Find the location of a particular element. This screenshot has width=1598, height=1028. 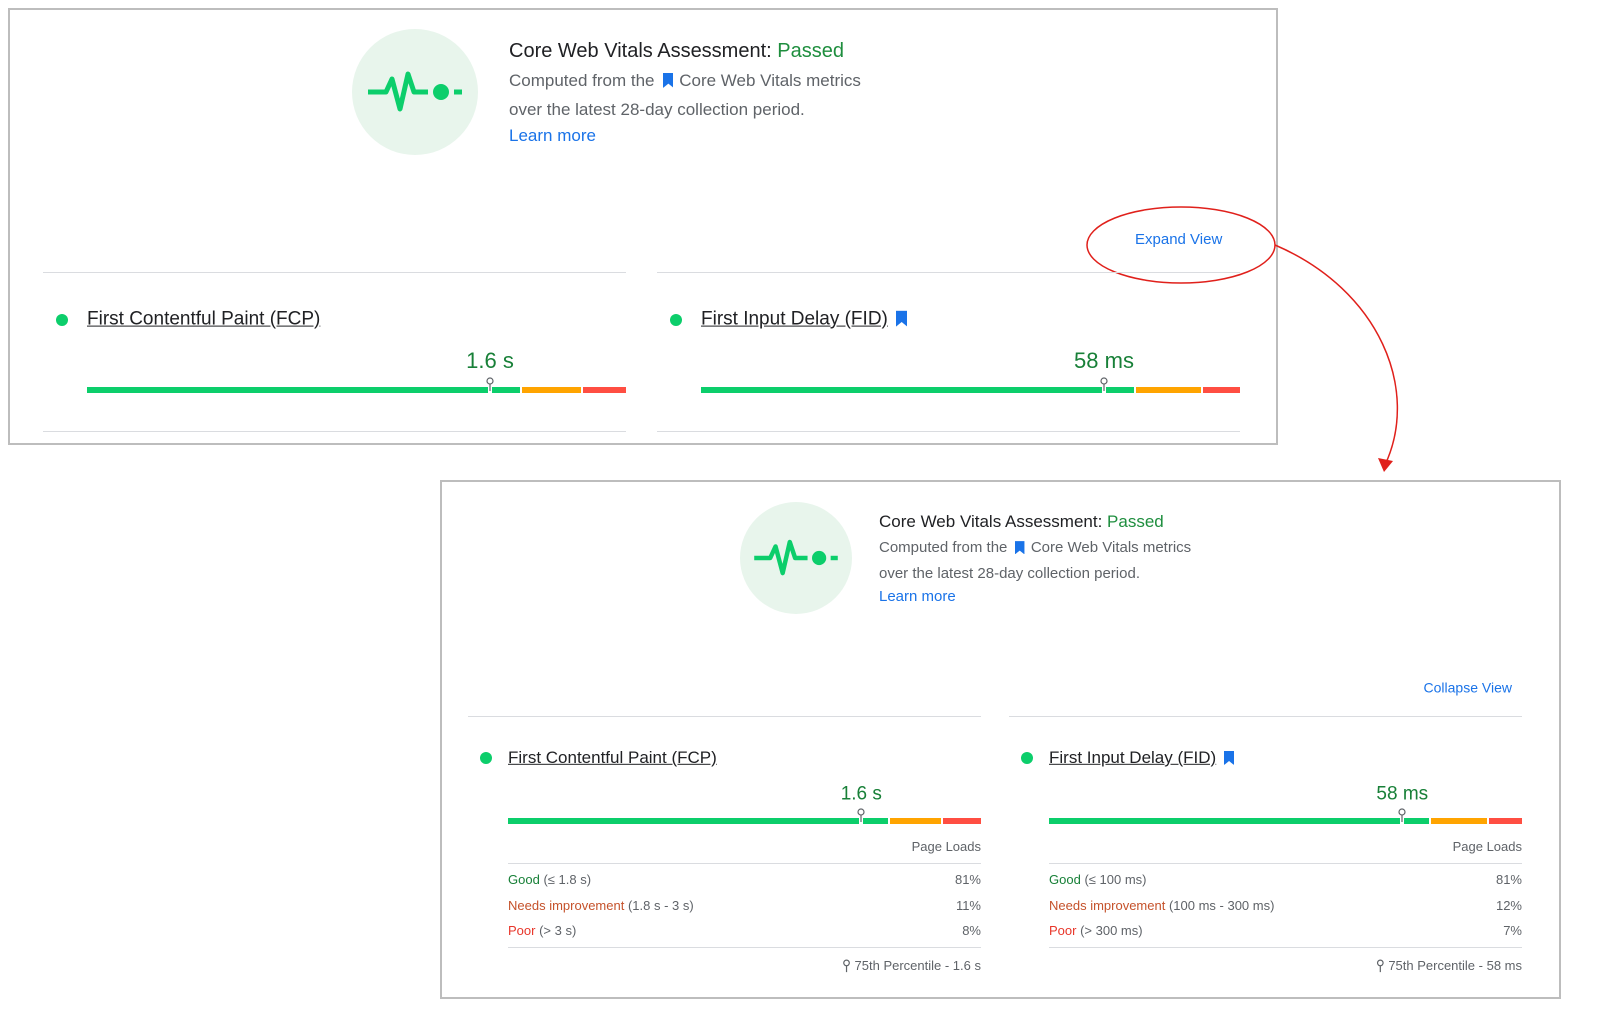

percentile-label: 75th Percentile - 58 ms is located at coordinates (1449, 966).